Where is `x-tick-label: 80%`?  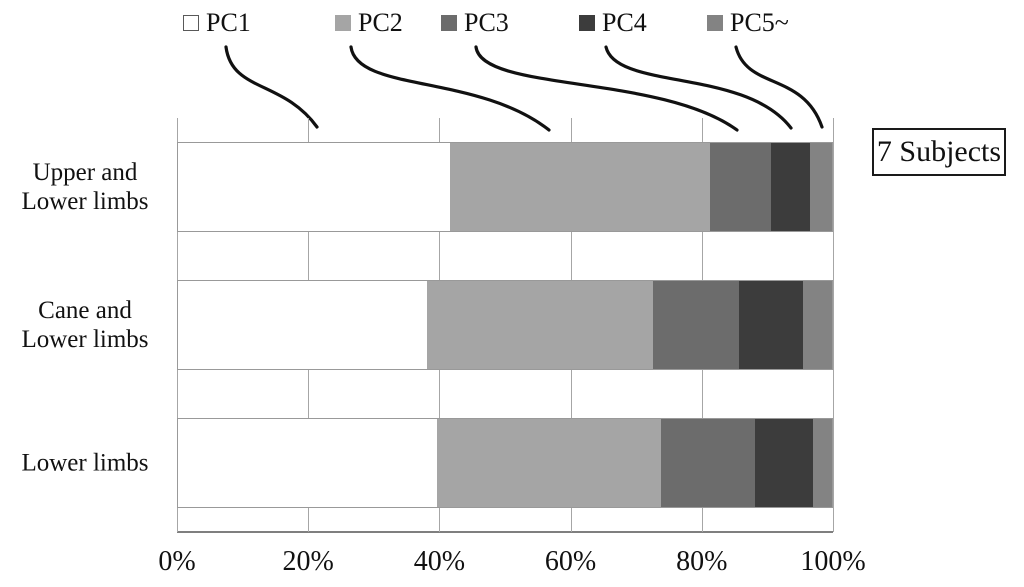
x-tick-label: 80% is located at coordinates (702, 561).